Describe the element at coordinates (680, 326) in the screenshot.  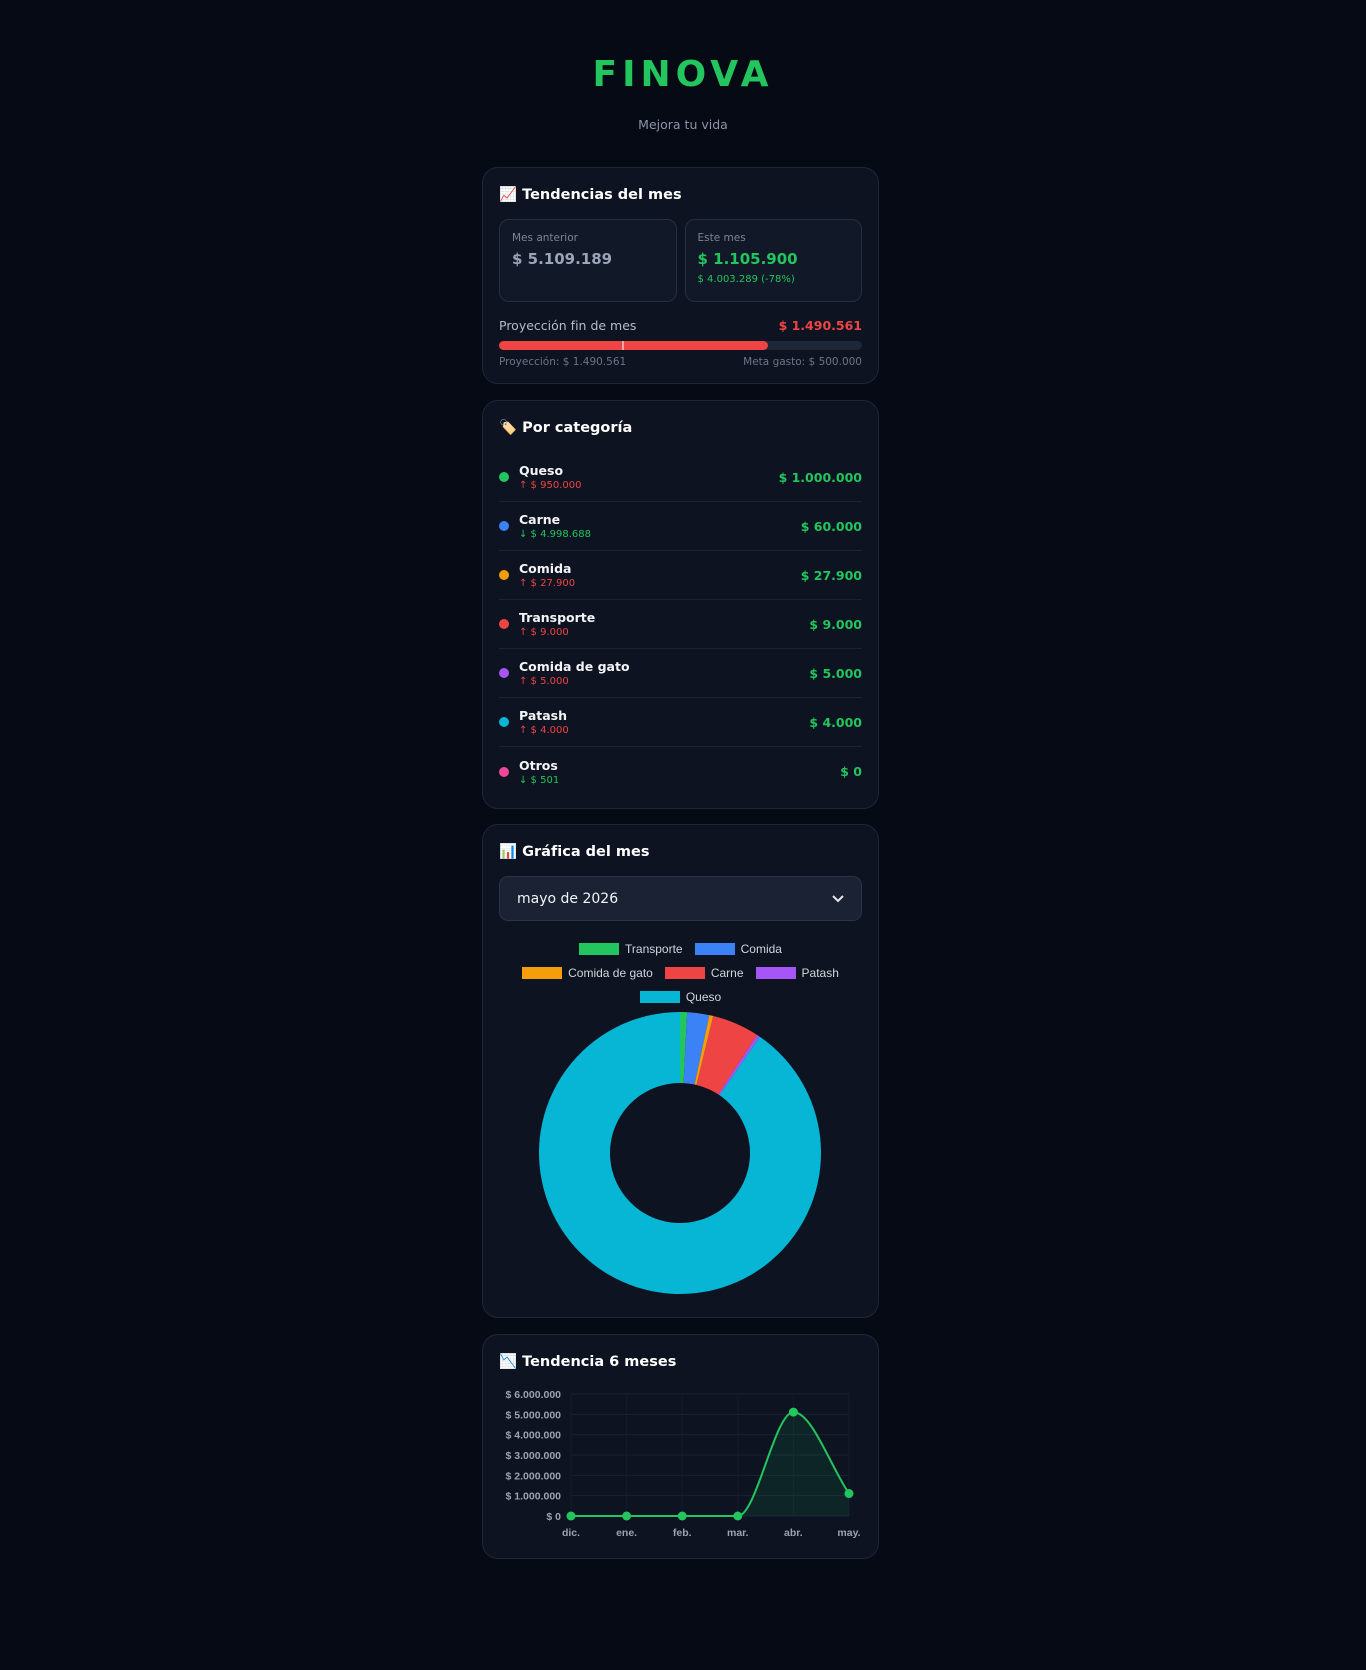
I see `projection-row: Proyección fin de mes $ 1.490.561` at that location.